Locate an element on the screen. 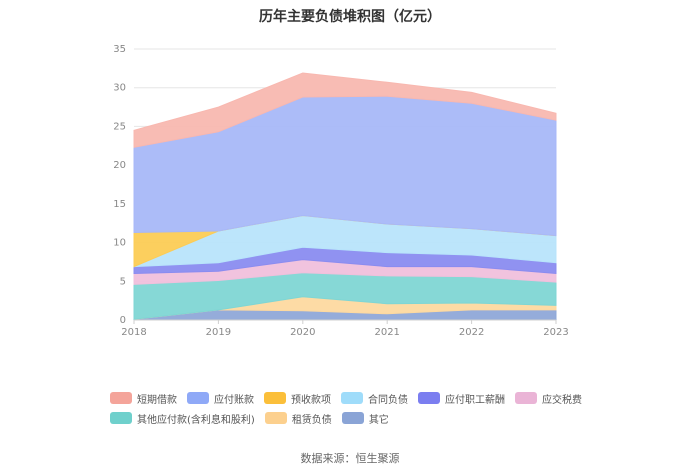 The width and height of the screenshot is (700, 474). legend-row: 短期借款 应付账款 预收款项 合同负债 应付职工薪酬 应交税费 is located at coordinates (370, 398).